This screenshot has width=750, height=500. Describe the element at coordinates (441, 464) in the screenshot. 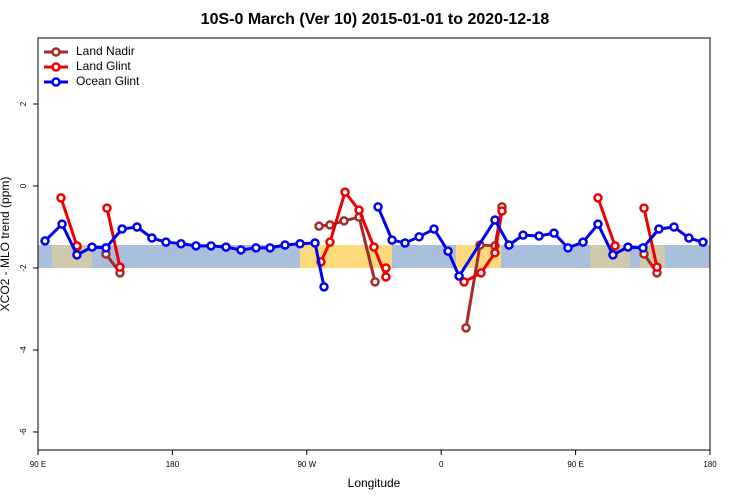

I see `x-tick-label: 0` at that location.